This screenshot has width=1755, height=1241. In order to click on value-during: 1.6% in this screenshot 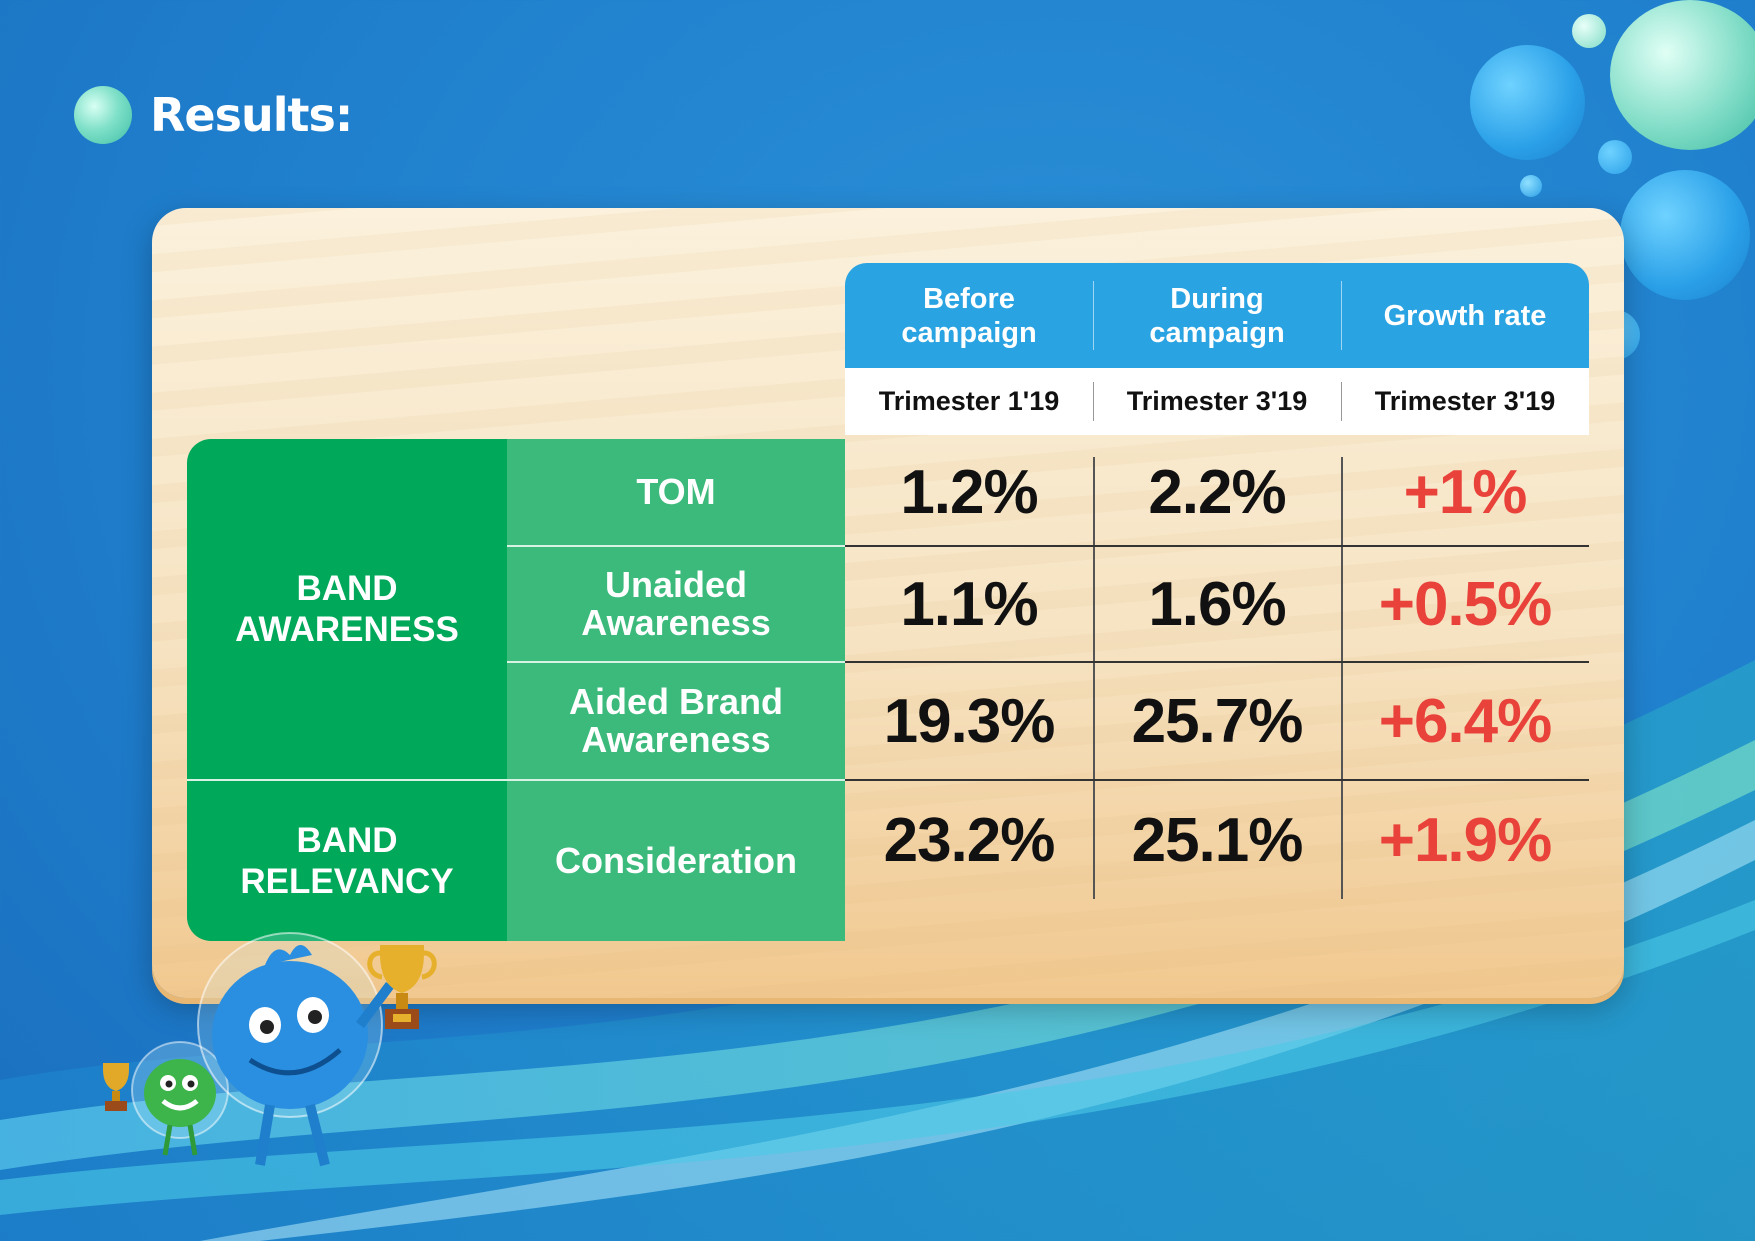, I will do `click(1217, 604)`.